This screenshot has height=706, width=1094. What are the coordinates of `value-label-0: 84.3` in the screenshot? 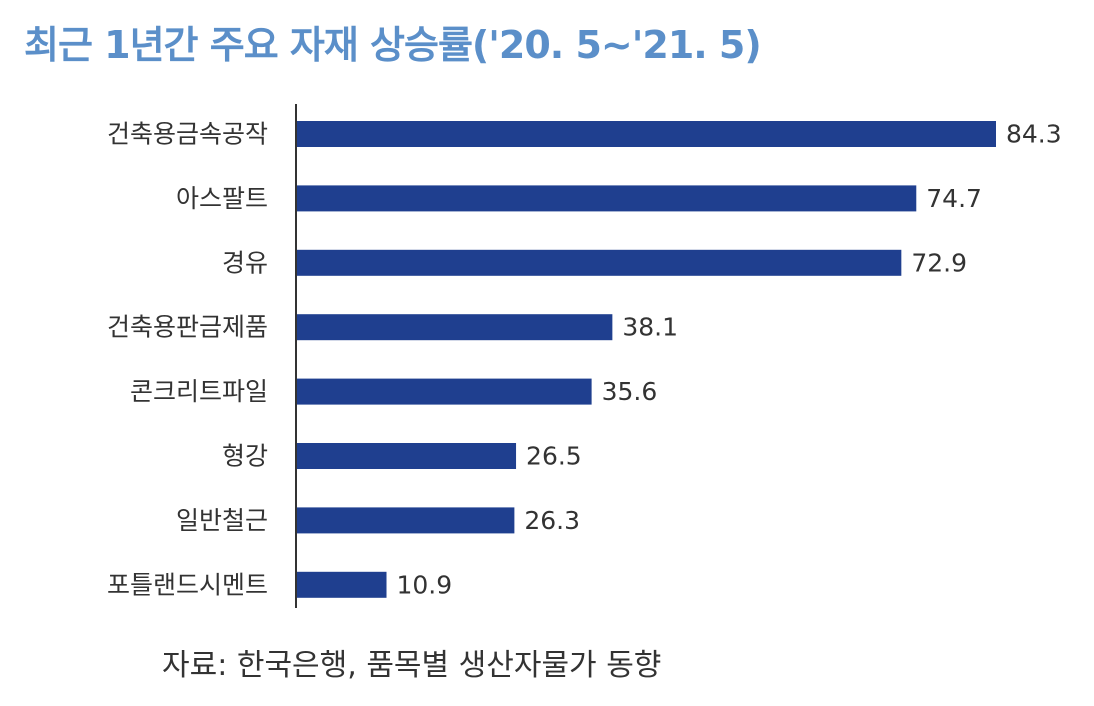 It's located at (1034, 134).